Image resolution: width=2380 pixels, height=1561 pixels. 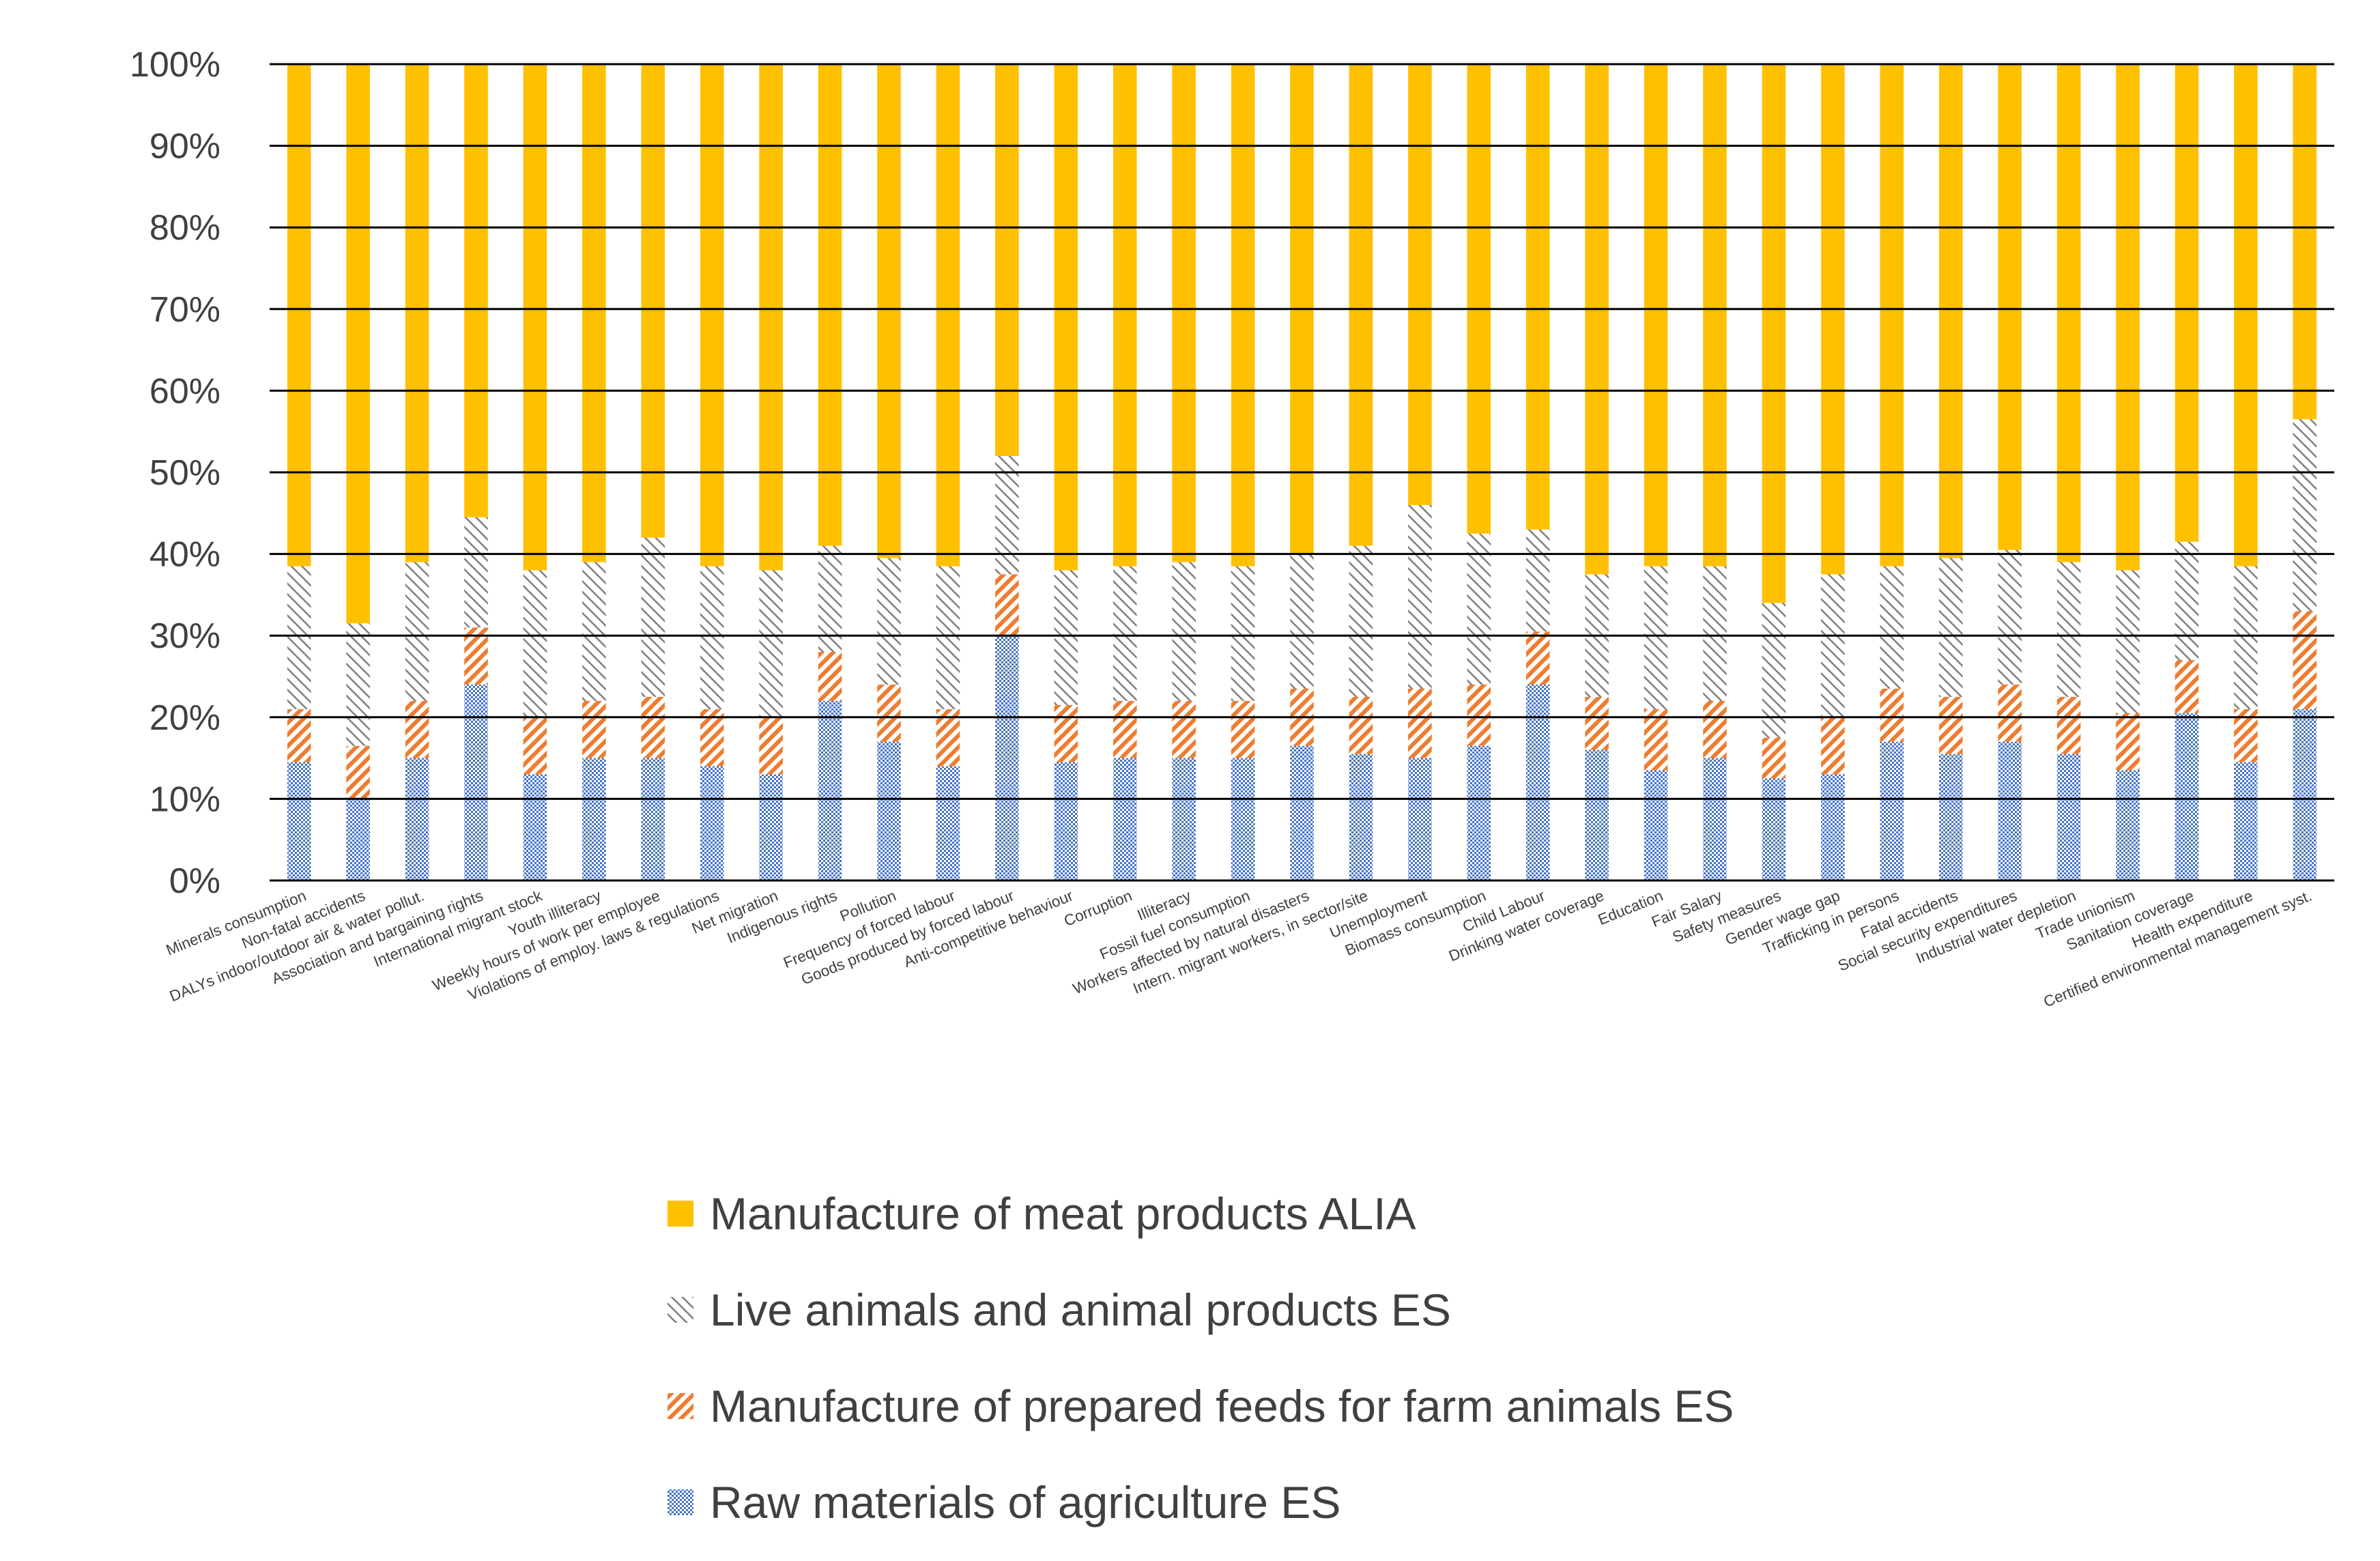 What do you see at coordinates (358, 684) in the screenshot?
I see `bar-segment-s2-c1` at bounding box center [358, 684].